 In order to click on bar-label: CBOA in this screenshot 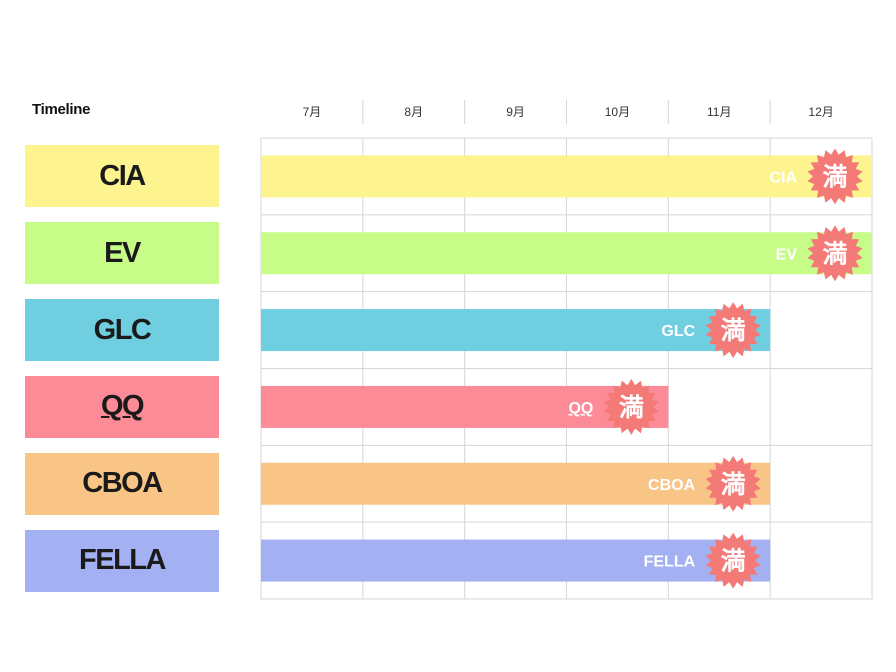, I will do `click(672, 485)`.